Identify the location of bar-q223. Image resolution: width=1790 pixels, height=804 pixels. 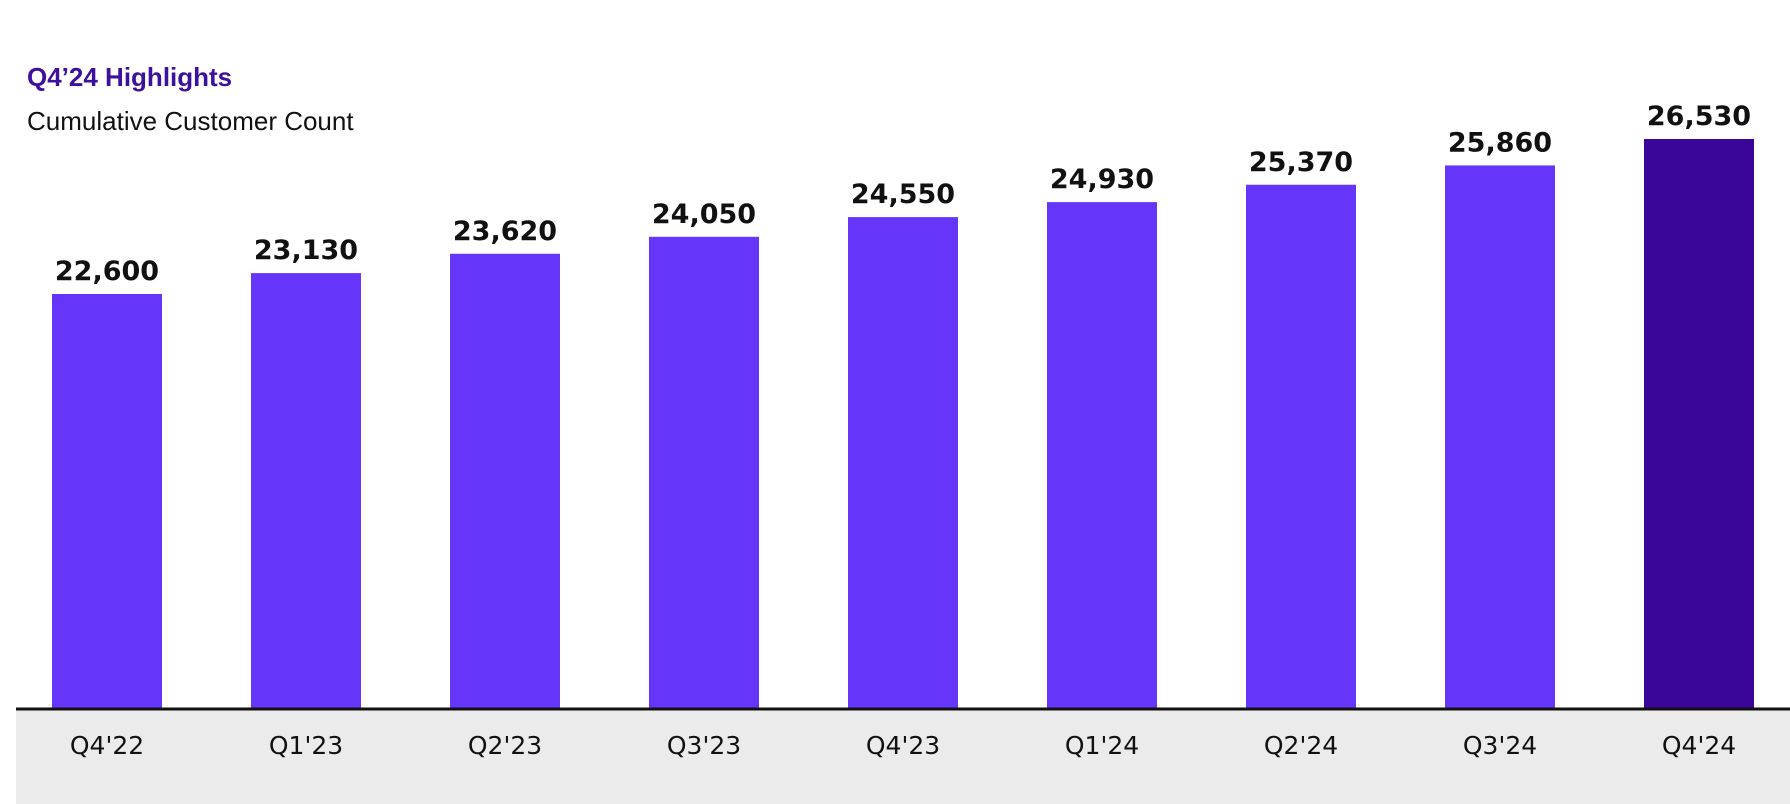
(505, 480).